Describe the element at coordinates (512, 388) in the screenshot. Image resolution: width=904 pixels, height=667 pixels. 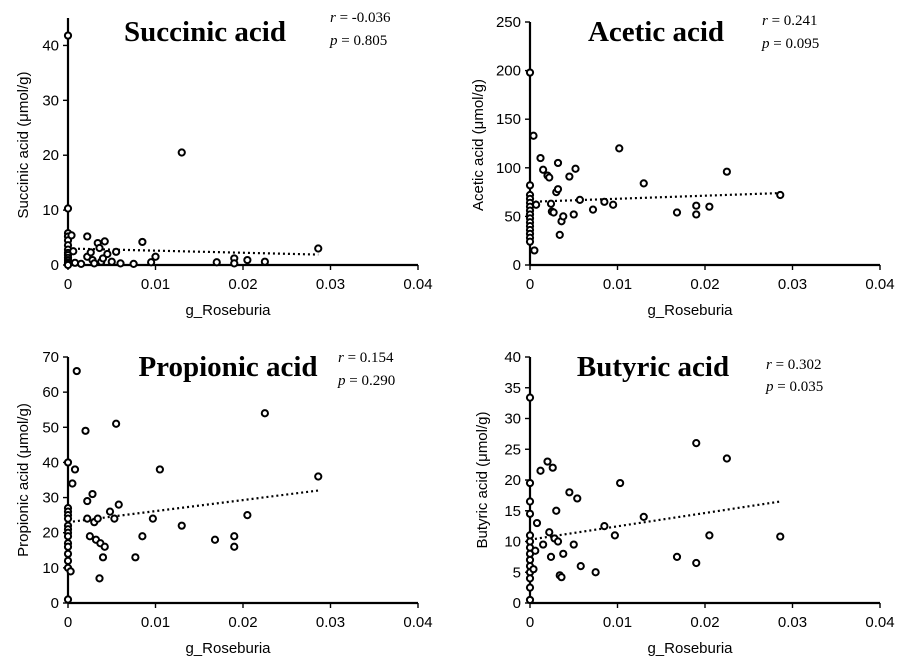
I see `y-tick-label: 35` at that location.